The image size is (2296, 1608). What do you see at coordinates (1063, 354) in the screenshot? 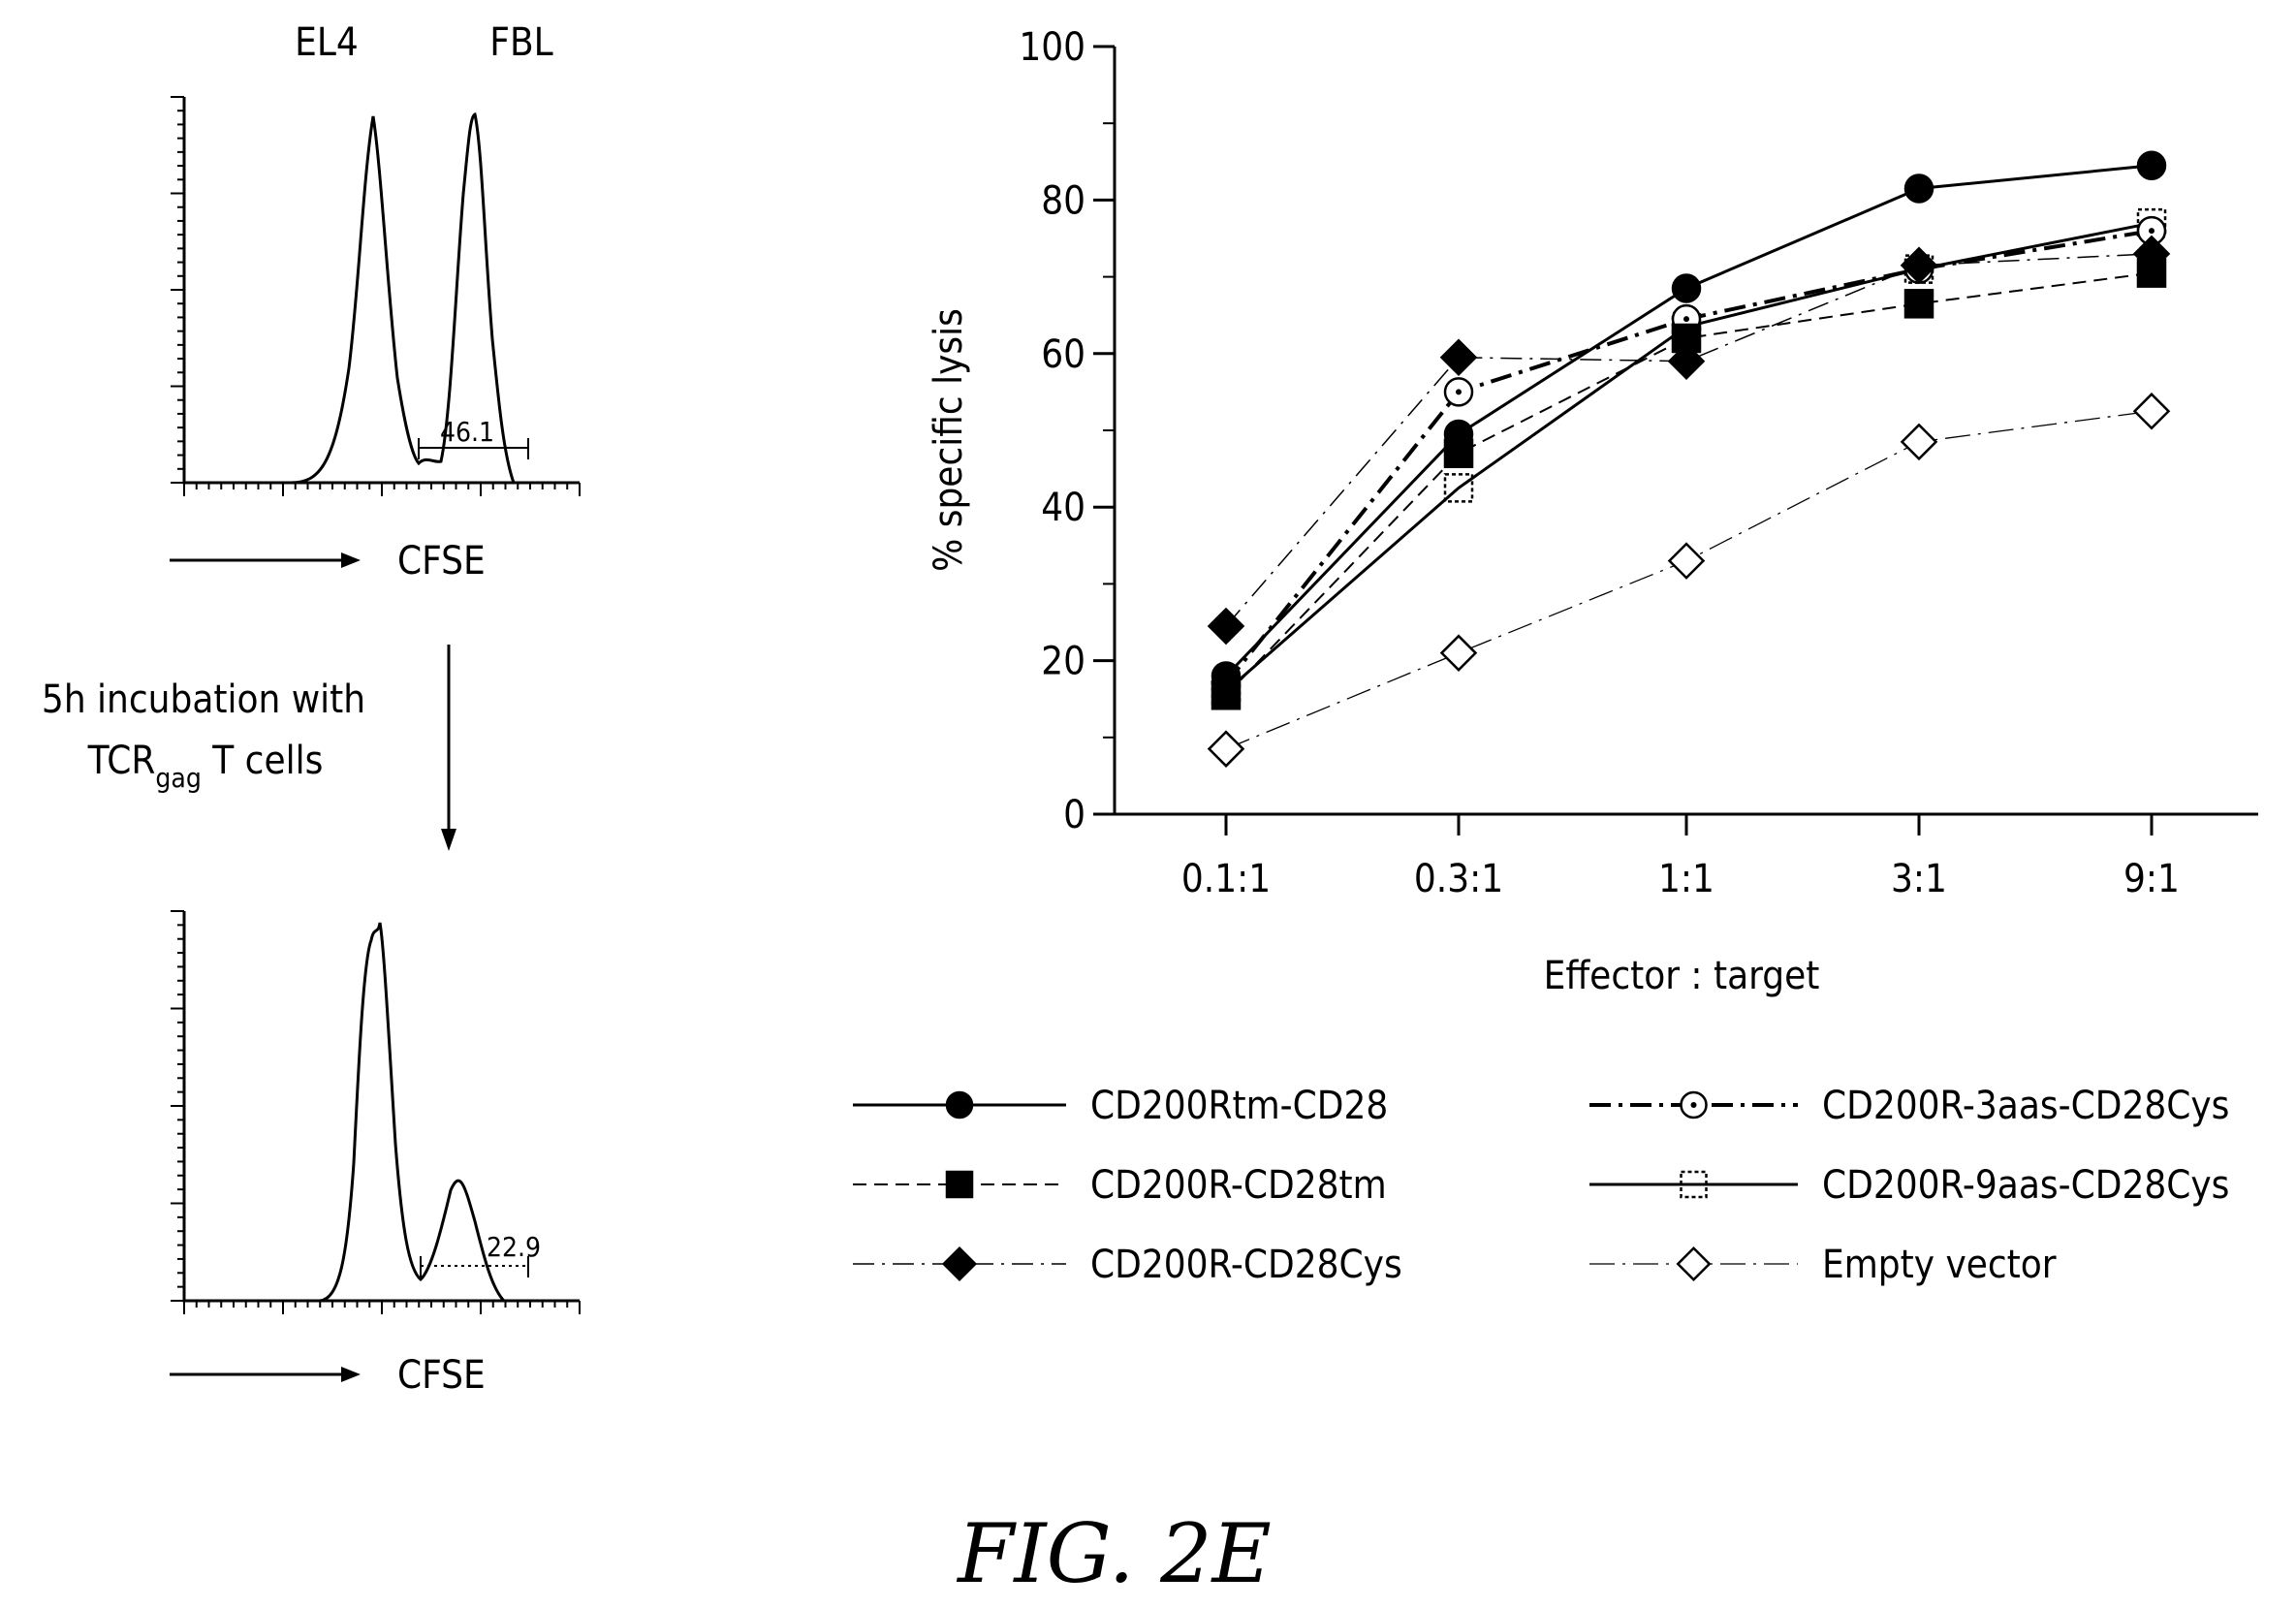
I see `y-tick-label: 60` at bounding box center [1063, 354].